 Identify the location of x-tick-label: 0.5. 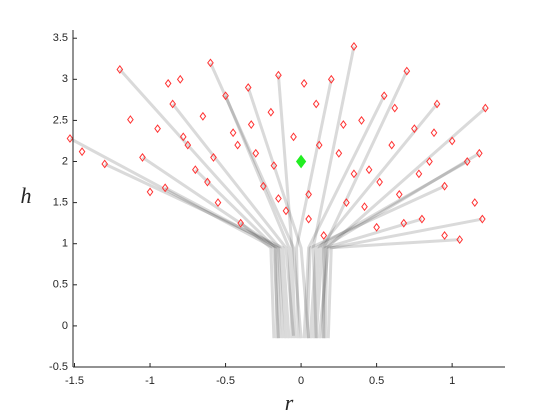
(376, 381).